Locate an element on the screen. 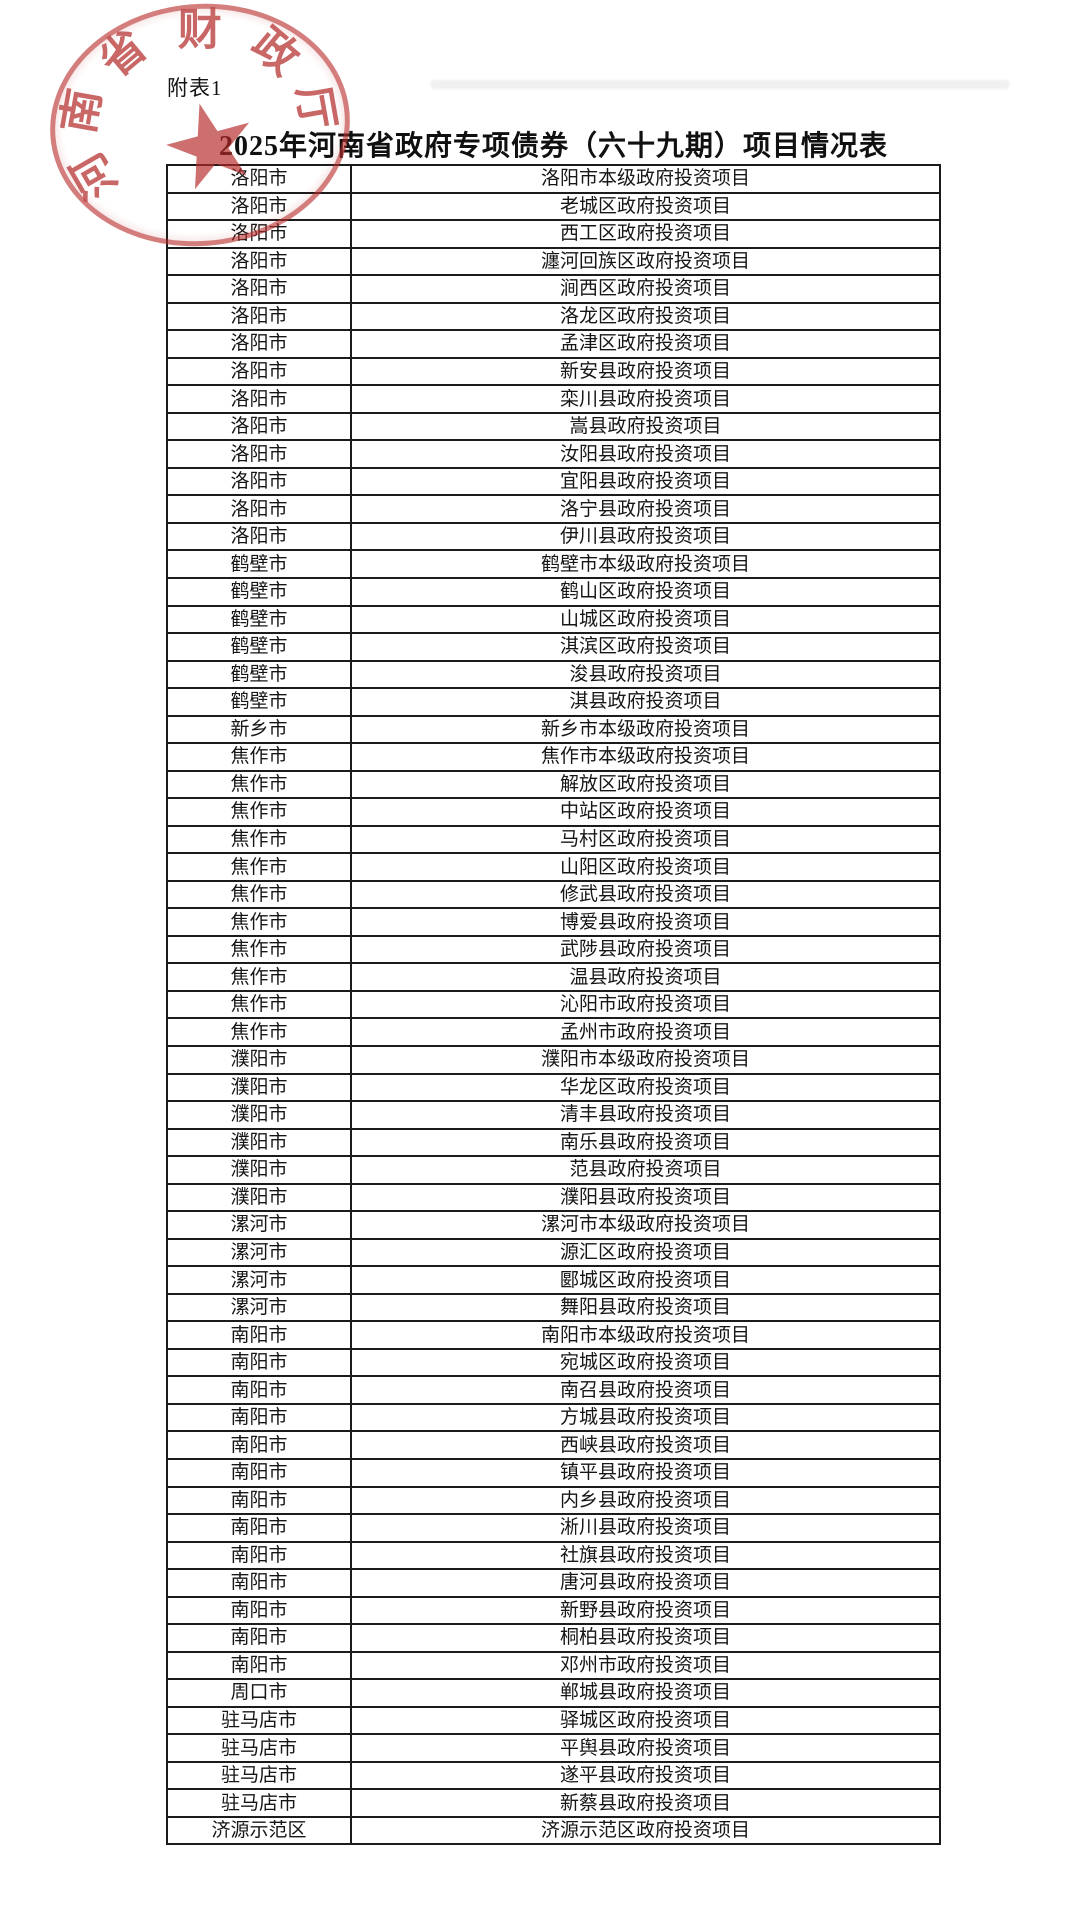 Image resolution: width=1080 pixels, height=1925 pixels. project-cell: 马村区政府投资项目 is located at coordinates (645, 840).